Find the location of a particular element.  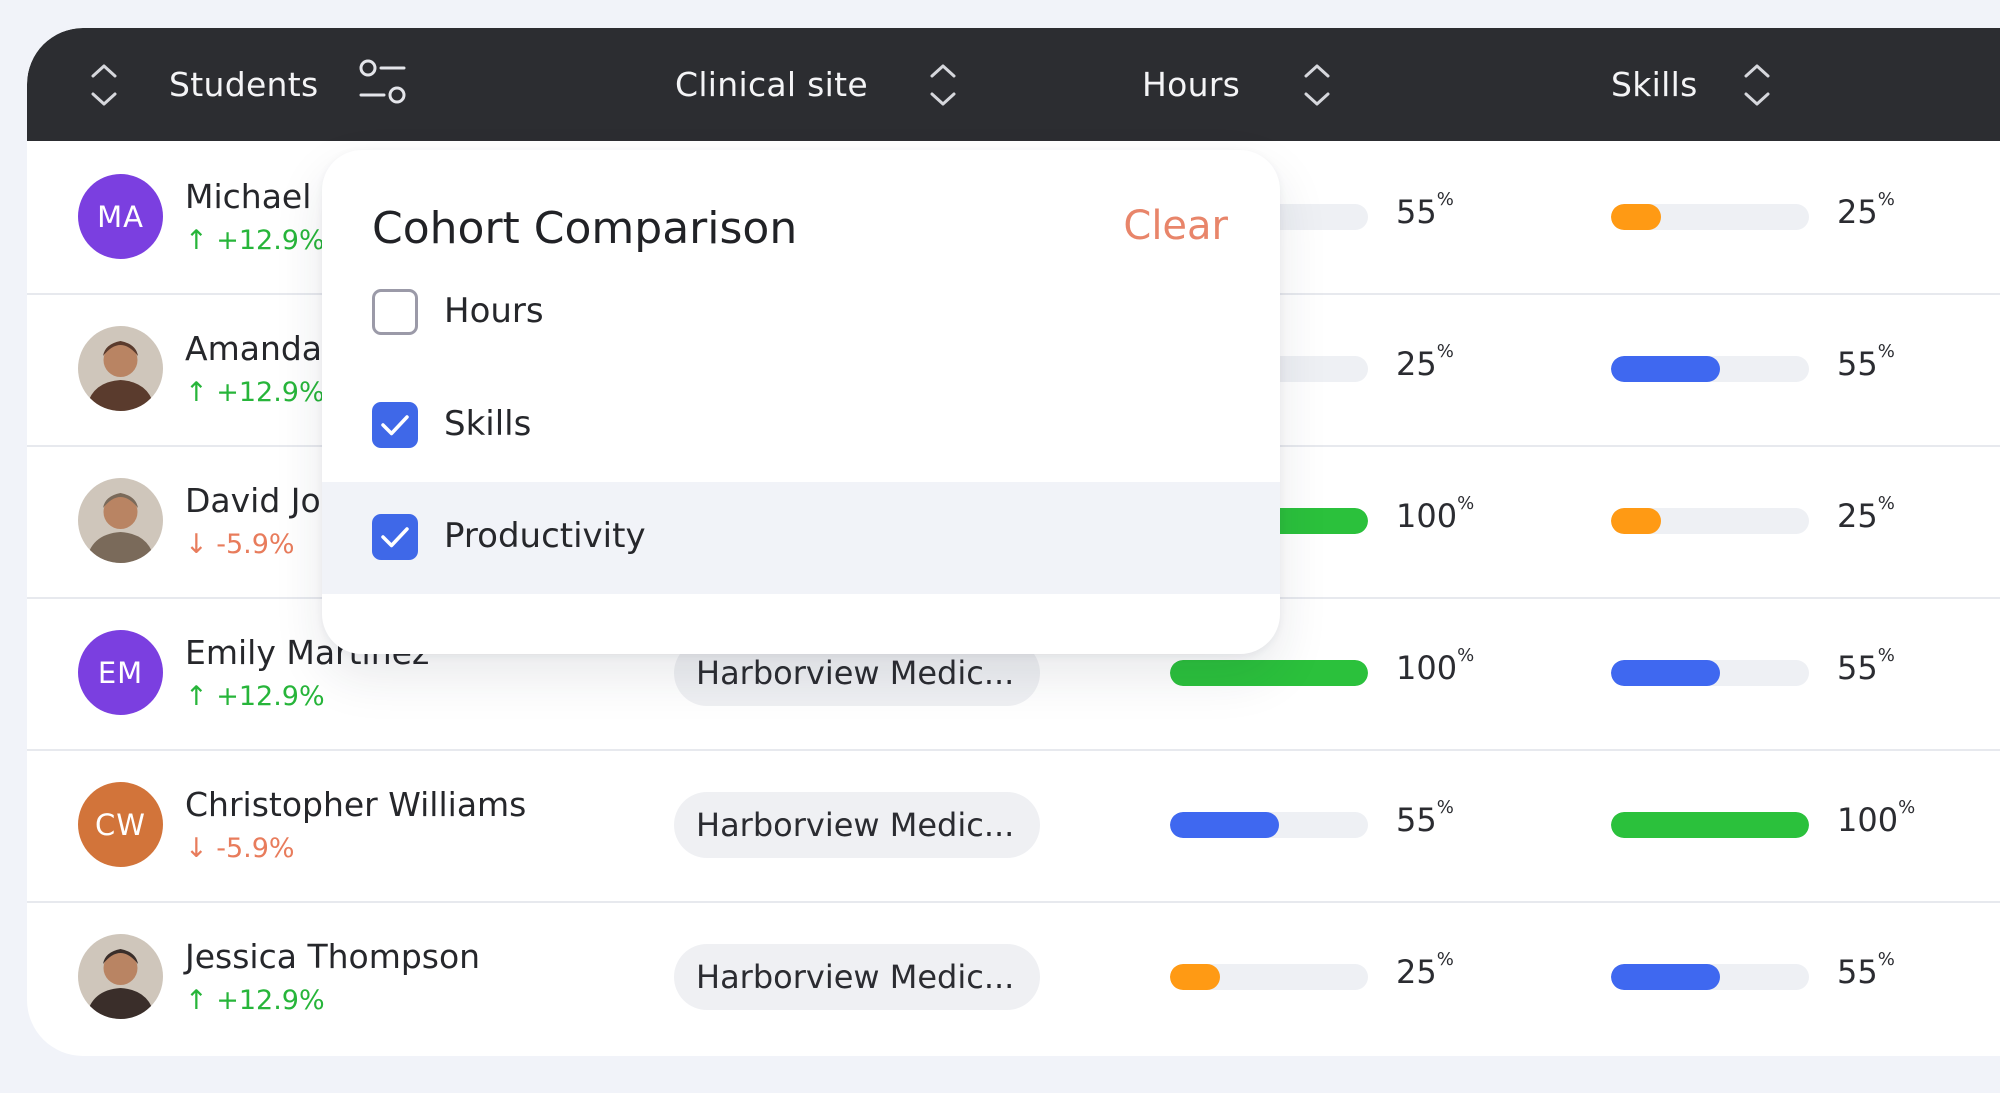

option-label: Hours is located at coordinates (494, 311).